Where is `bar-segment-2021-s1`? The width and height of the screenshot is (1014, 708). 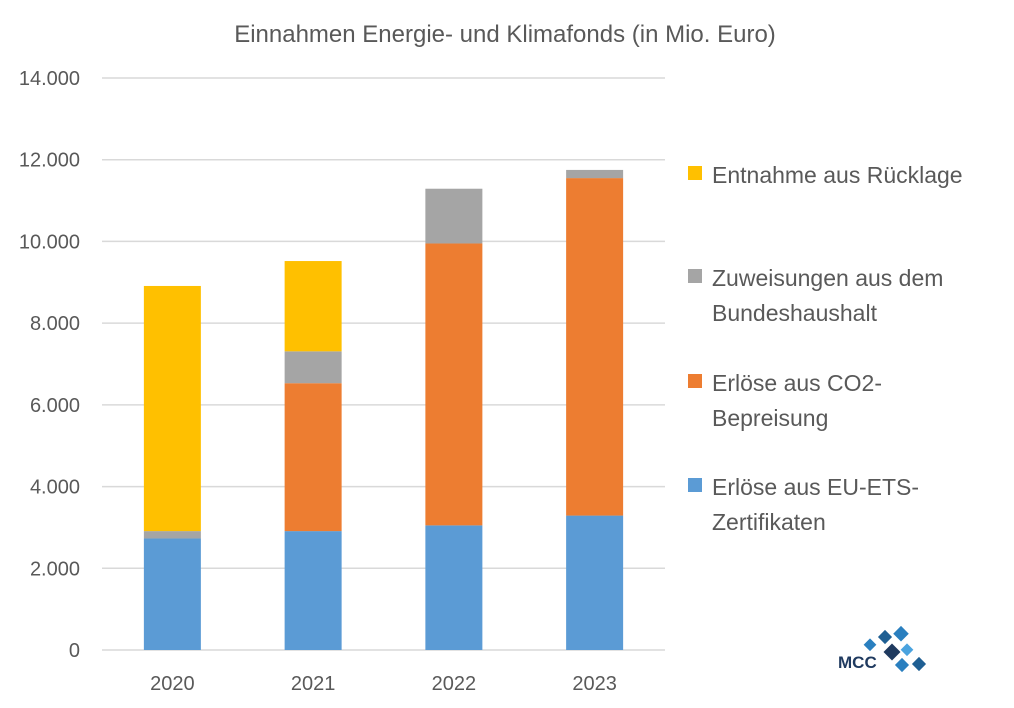
bar-segment-2021-s1 is located at coordinates (313, 457).